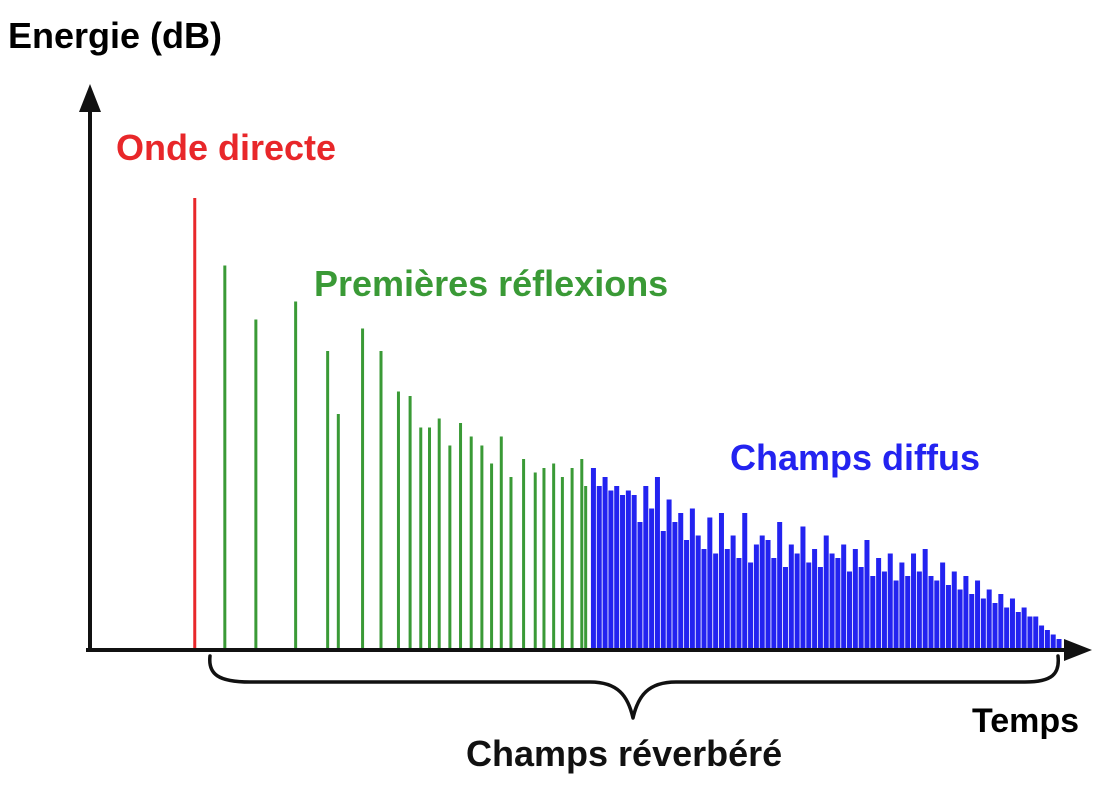  What do you see at coordinates (491, 283) in the screenshot?
I see `early-reflections-label: Premières réflexions` at bounding box center [491, 283].